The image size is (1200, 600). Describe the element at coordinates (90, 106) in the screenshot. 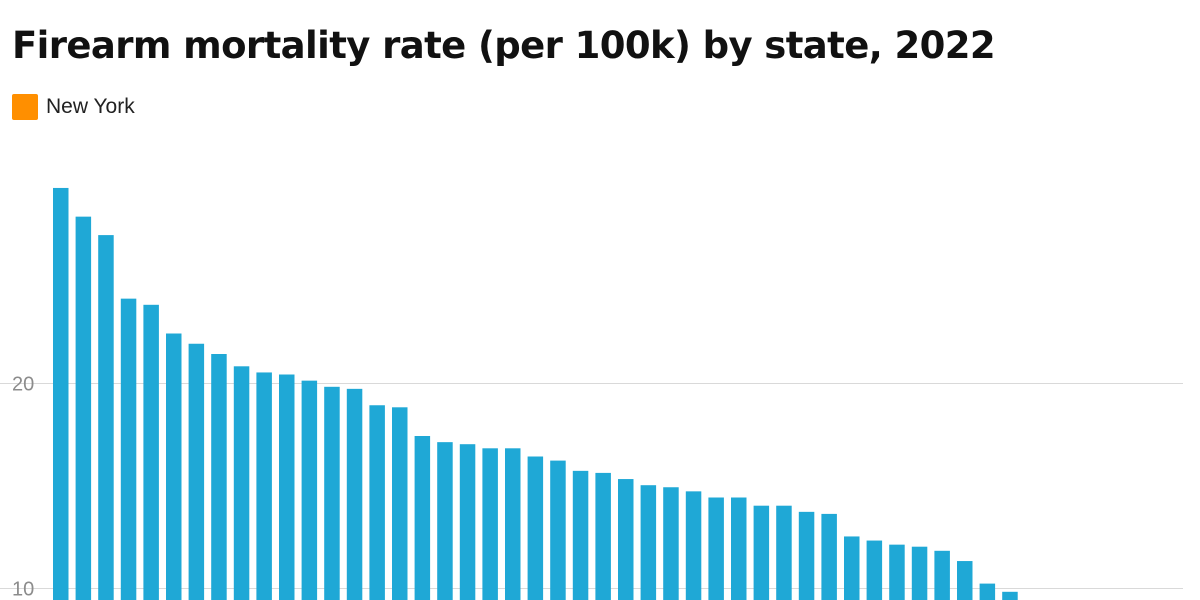

I see `legend-label-new-york: New York` at that location.